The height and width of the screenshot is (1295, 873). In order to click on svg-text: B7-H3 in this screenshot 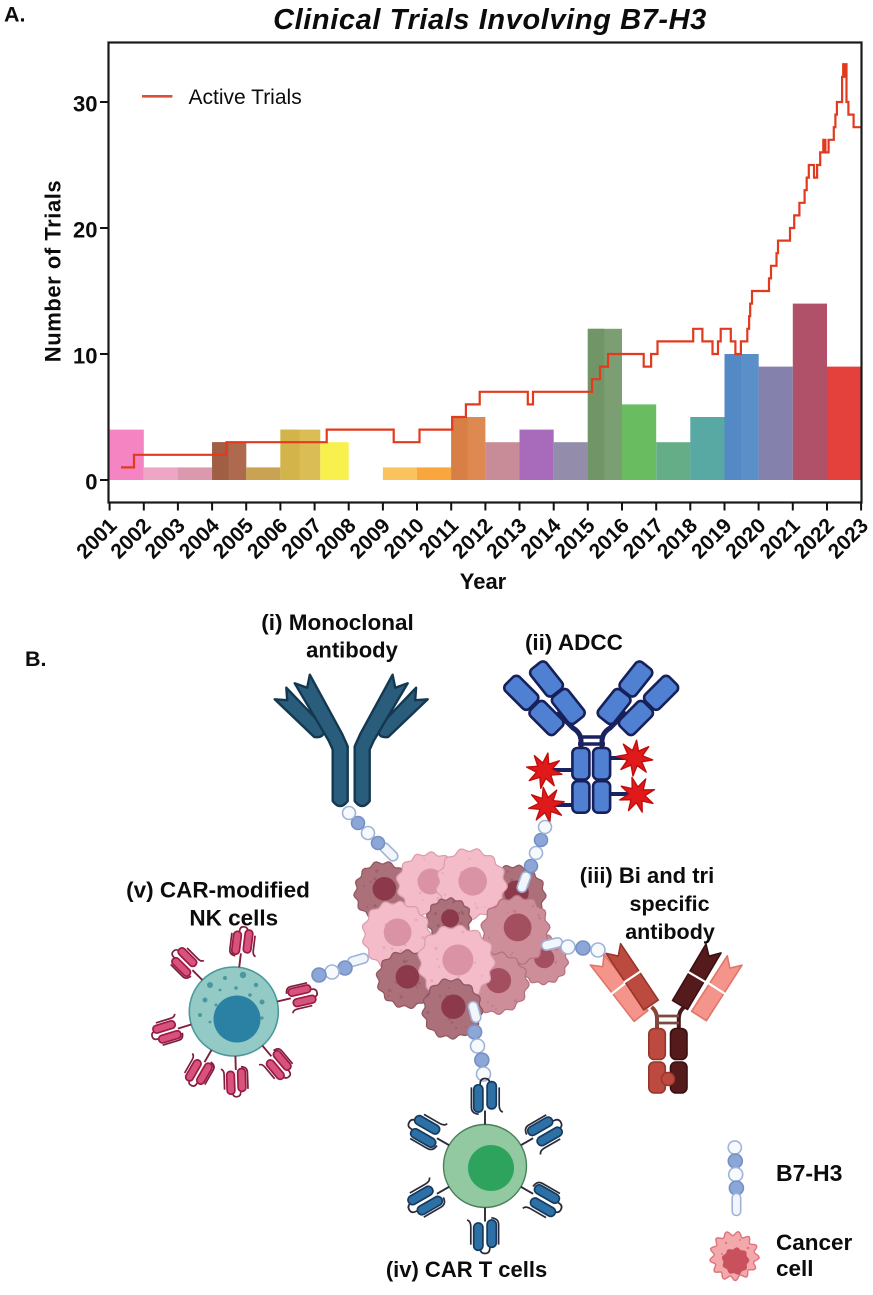, I will do `click(809, 1173)`.